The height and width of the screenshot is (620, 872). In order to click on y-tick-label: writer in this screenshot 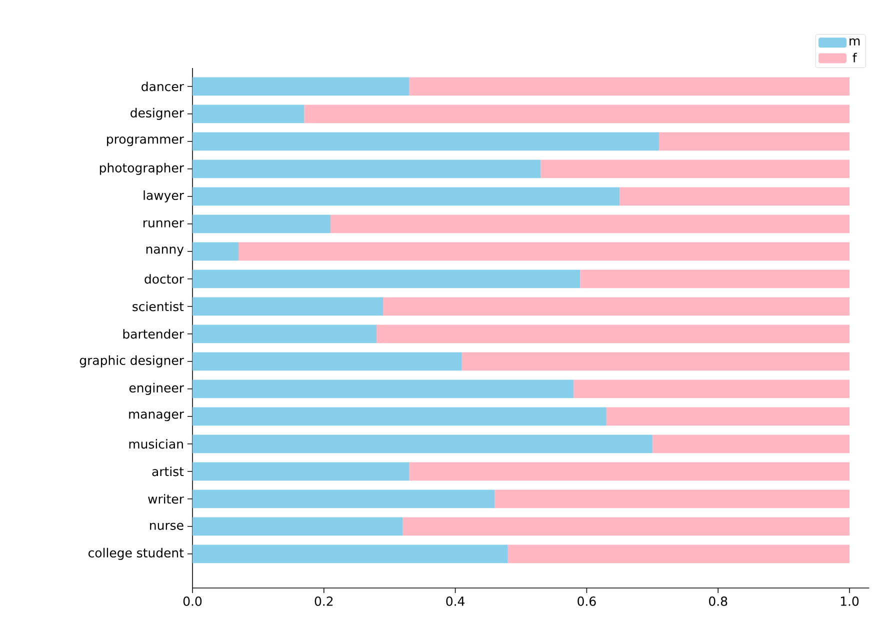, I will do `click(166, 499)`.